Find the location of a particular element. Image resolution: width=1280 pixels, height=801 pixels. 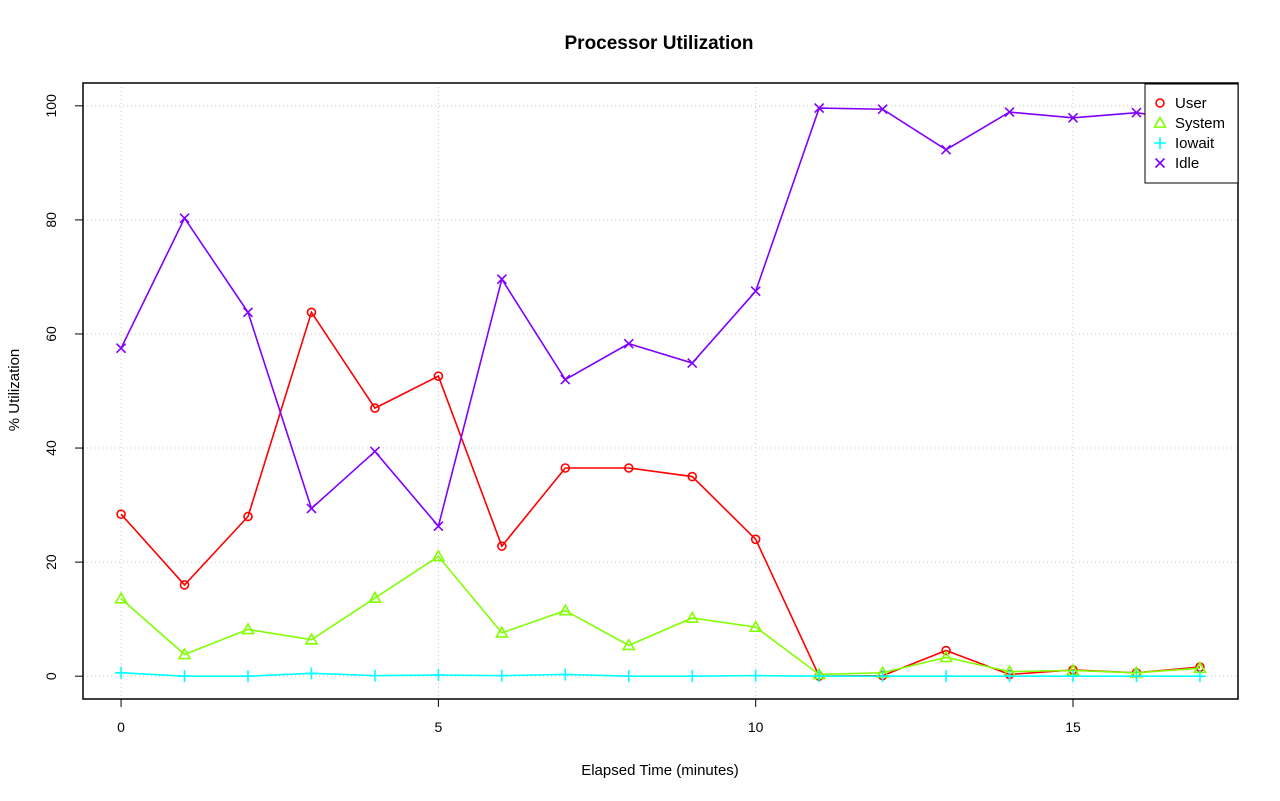

x-tick-label-10: 10 is located at coordinates (756, 727).